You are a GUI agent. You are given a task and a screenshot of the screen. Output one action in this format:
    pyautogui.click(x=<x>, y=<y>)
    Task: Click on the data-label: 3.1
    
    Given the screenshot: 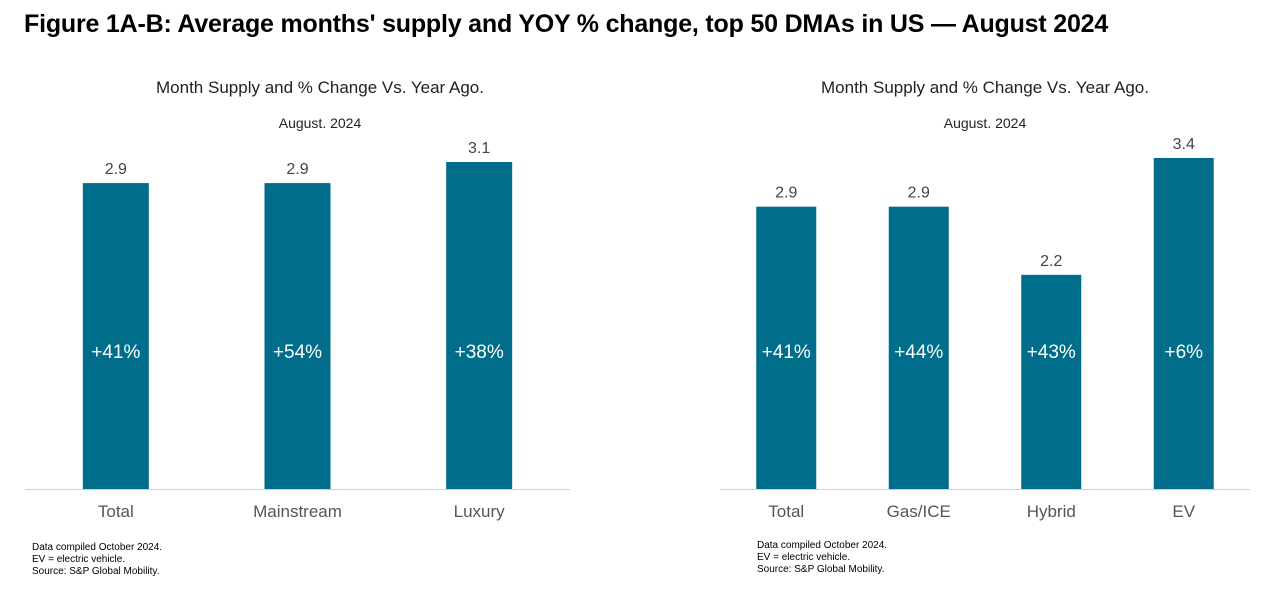 What is the action you would take?
    pyautogui.click(x=479, y=148)
    